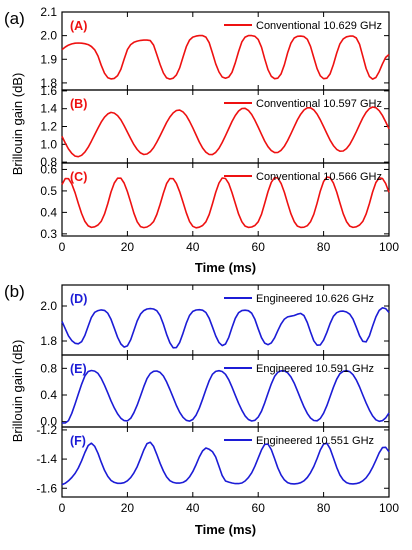 This screenshot has height=550, width=412. What do you see at coordinates (48, 59) in the screenshot?
I see `y-tick-label: 1.9` at bounding box center [48, 59].